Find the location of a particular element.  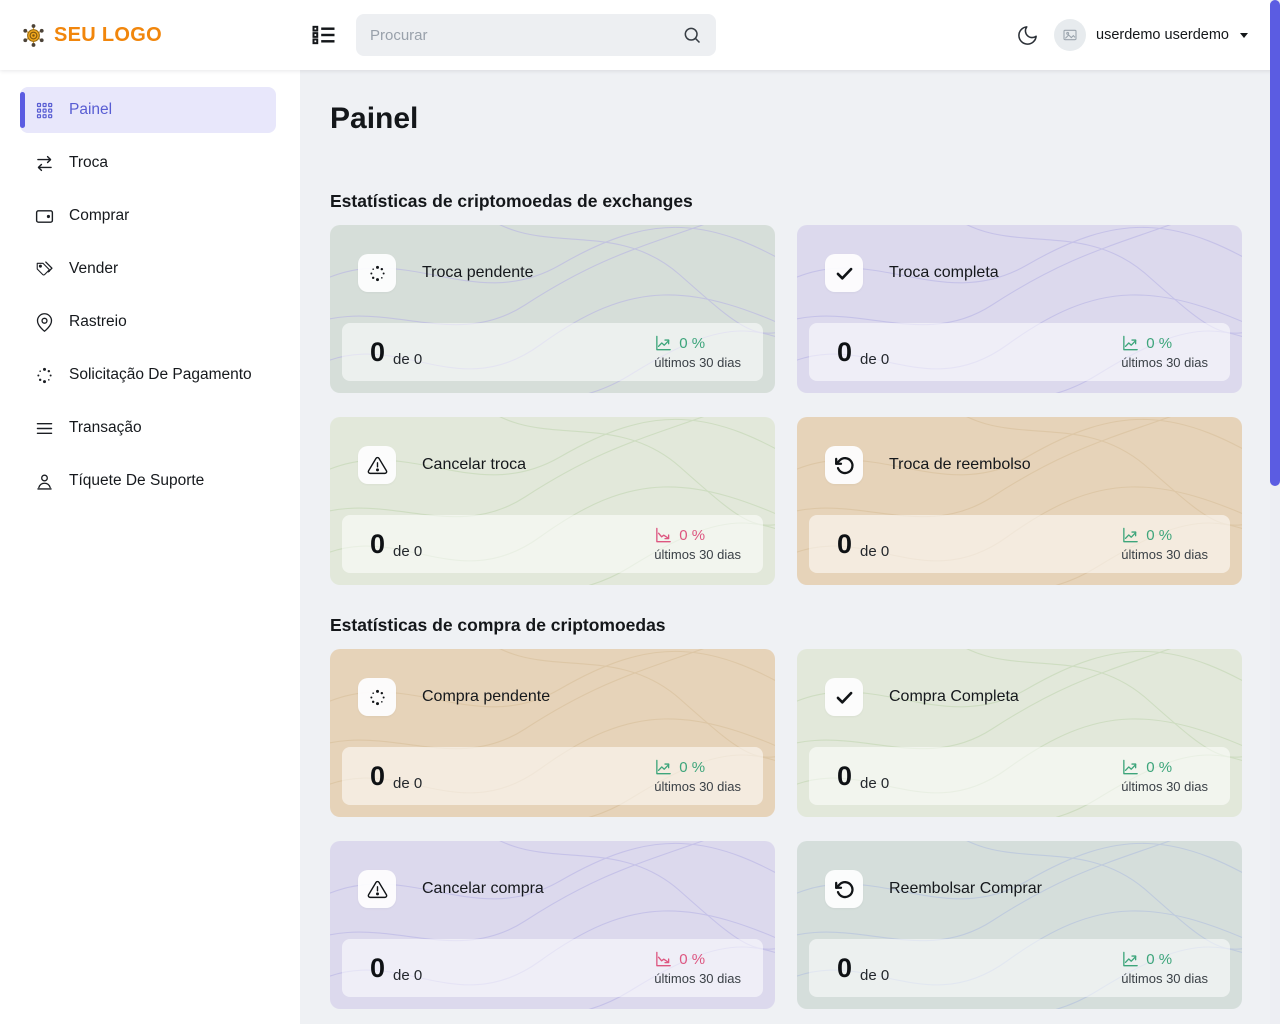

warning-triangle-icon is located at coordinates (377, 465).